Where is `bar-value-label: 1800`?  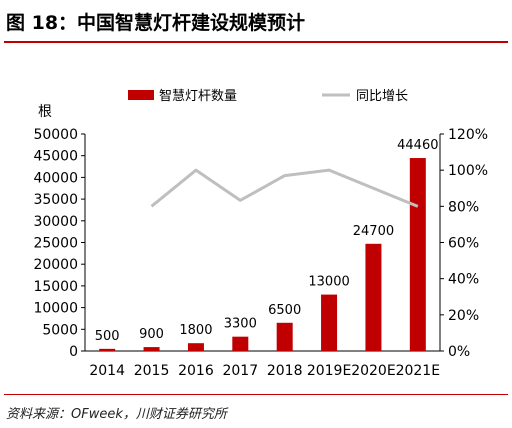 bar-value-label: 1800 is located at coordinates (195, 330).